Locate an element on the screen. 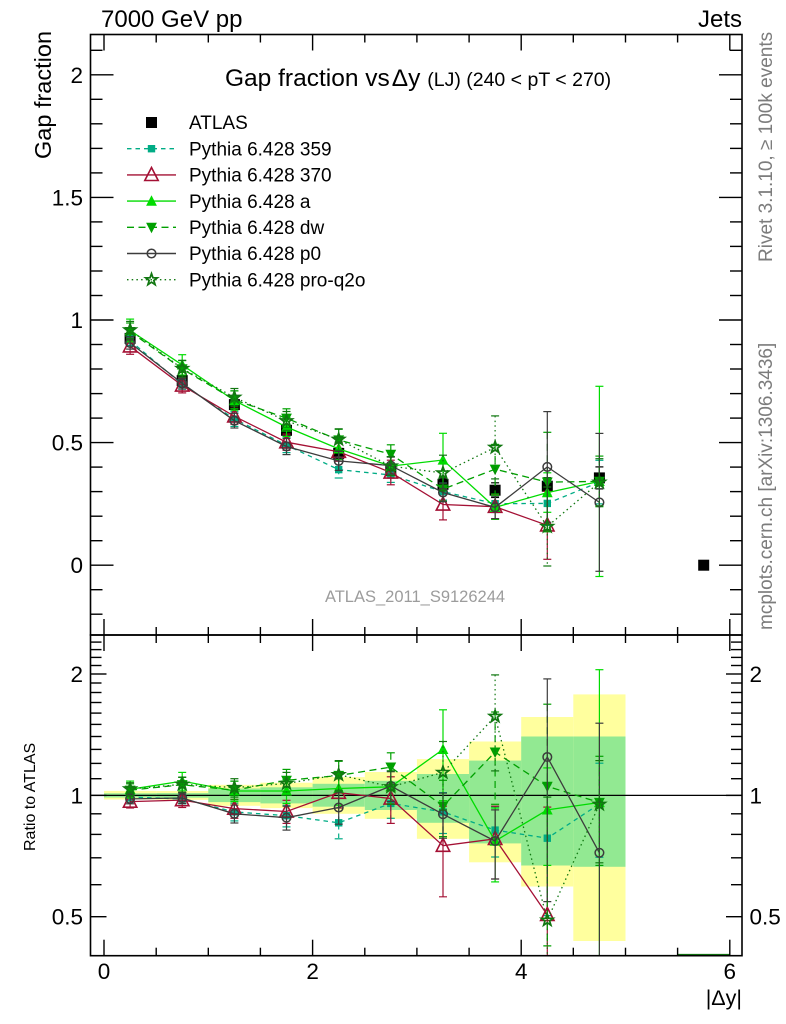  svg-text: Pythia 6.428 pro-q2o is located at coordinates (277, 280).